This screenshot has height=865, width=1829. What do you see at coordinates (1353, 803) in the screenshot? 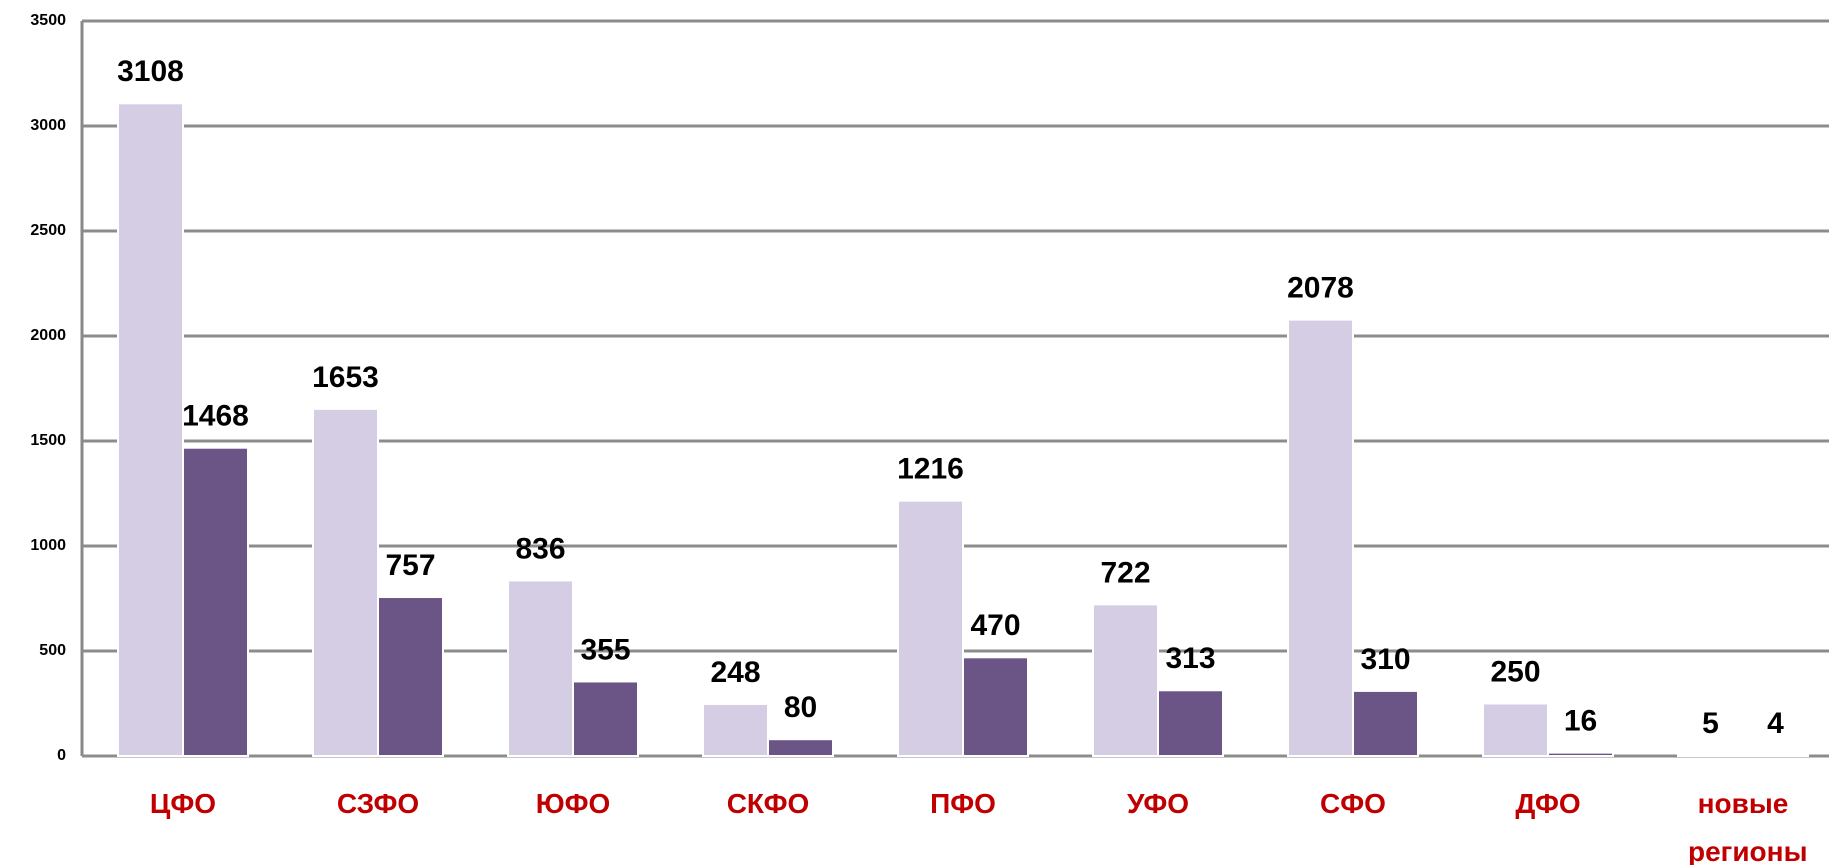
I see `x-tick-label: СФО` at bounding box center [1353, 803].